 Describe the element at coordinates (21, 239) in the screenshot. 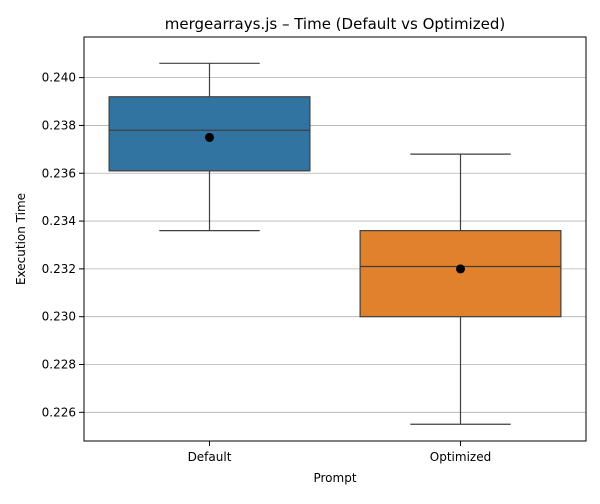

I see `y-axis-label: Execution Time` at that location.